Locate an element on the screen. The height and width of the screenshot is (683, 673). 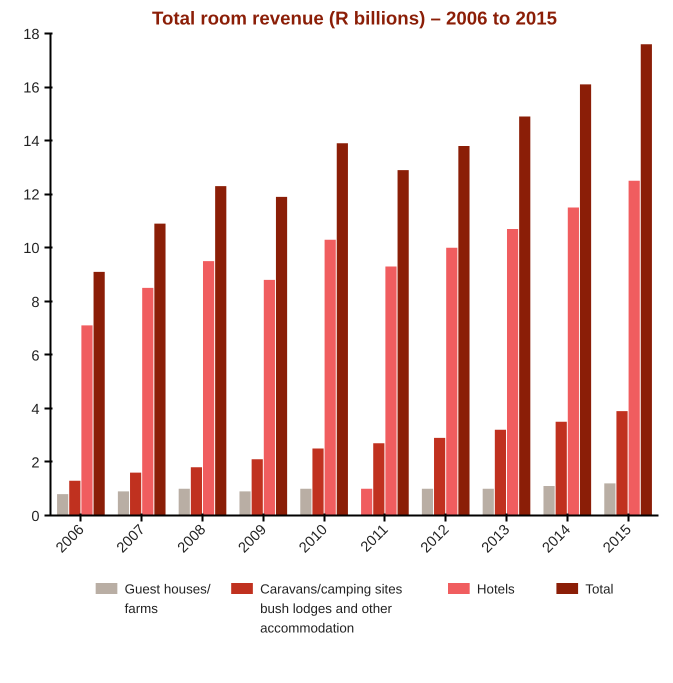
y-tick-label: 14 is located at coordinates (31, 142).